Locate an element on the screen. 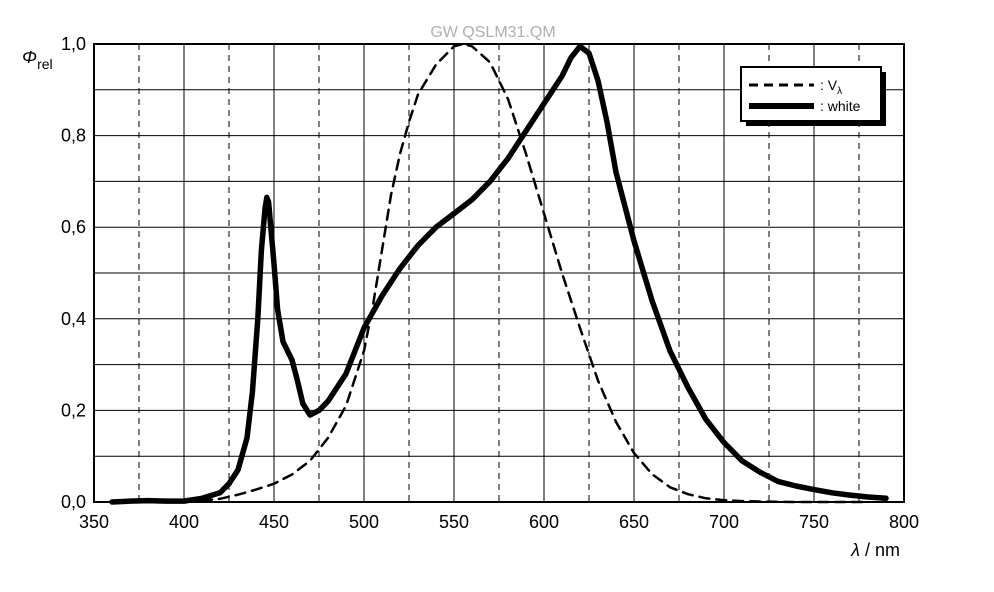 The image size is (994, 592). chart-title: GW QSLM31.QM is located at coordinates (492, 32).